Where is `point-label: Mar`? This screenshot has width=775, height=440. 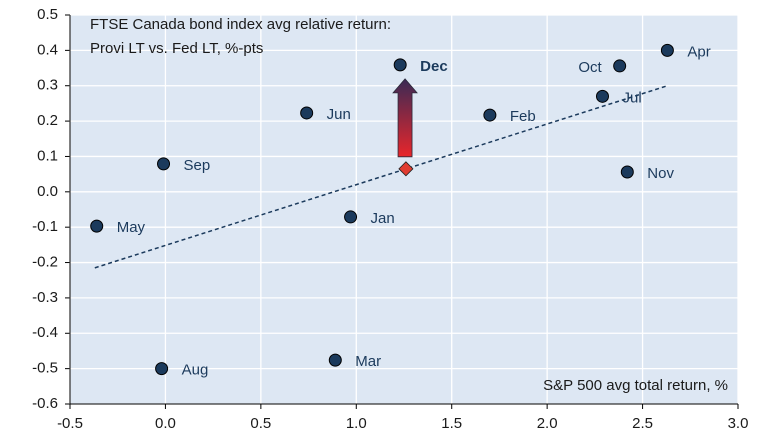
point-label: Mar is located at coordinates (368, 361).